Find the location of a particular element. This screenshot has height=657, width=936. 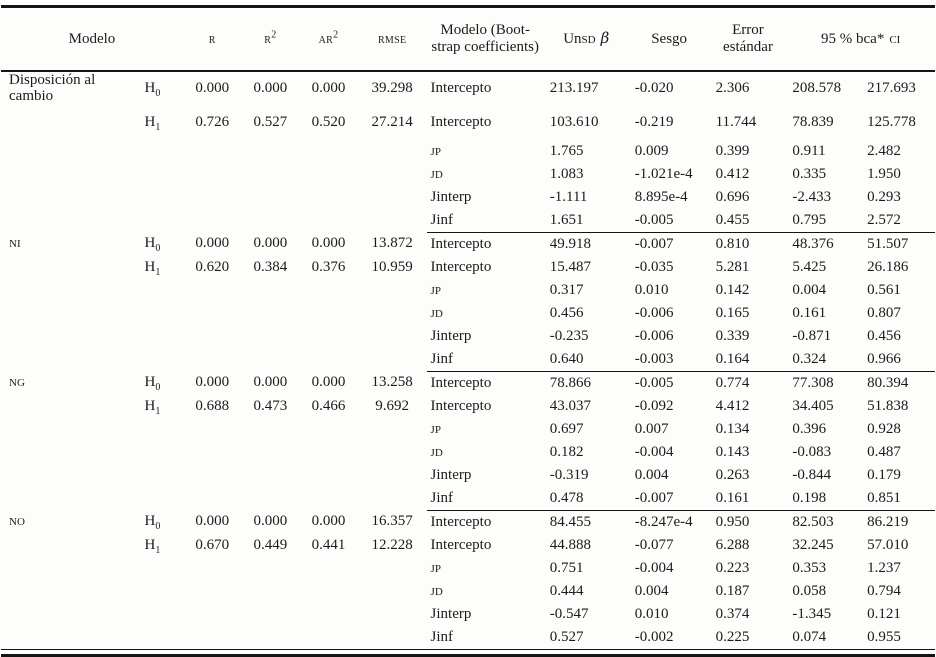

value-error-estandar: 0.374 is located at coordinates (732, 613).